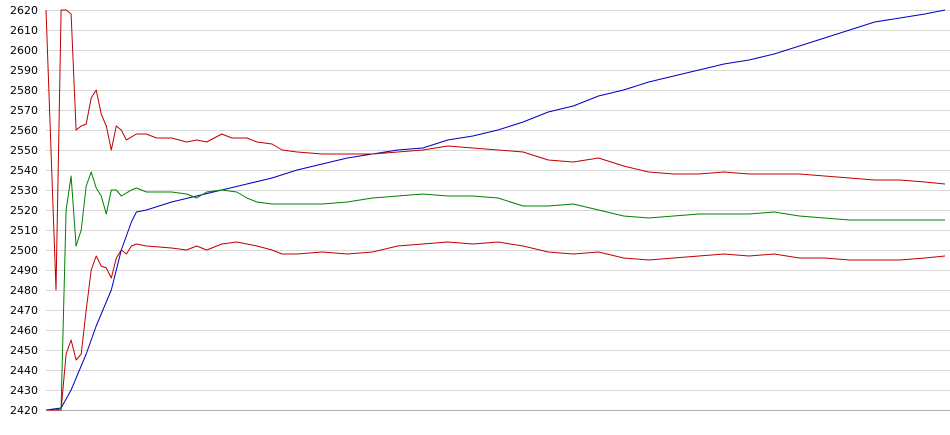  I want to click on y-tick-label: 2570, so click(24, 110).